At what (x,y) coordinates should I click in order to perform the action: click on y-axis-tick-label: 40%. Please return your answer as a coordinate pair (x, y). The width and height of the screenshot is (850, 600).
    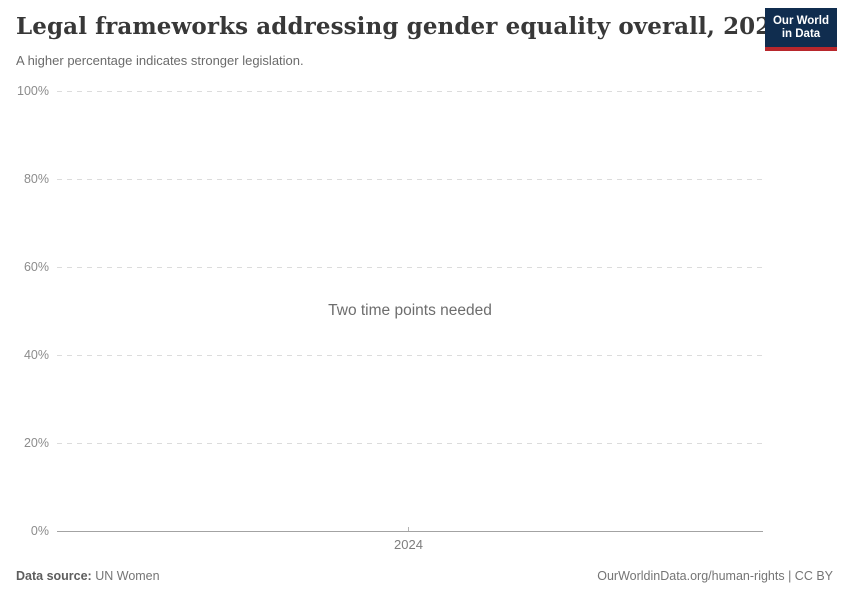
    Looking at the image, I should click on (36, 355).